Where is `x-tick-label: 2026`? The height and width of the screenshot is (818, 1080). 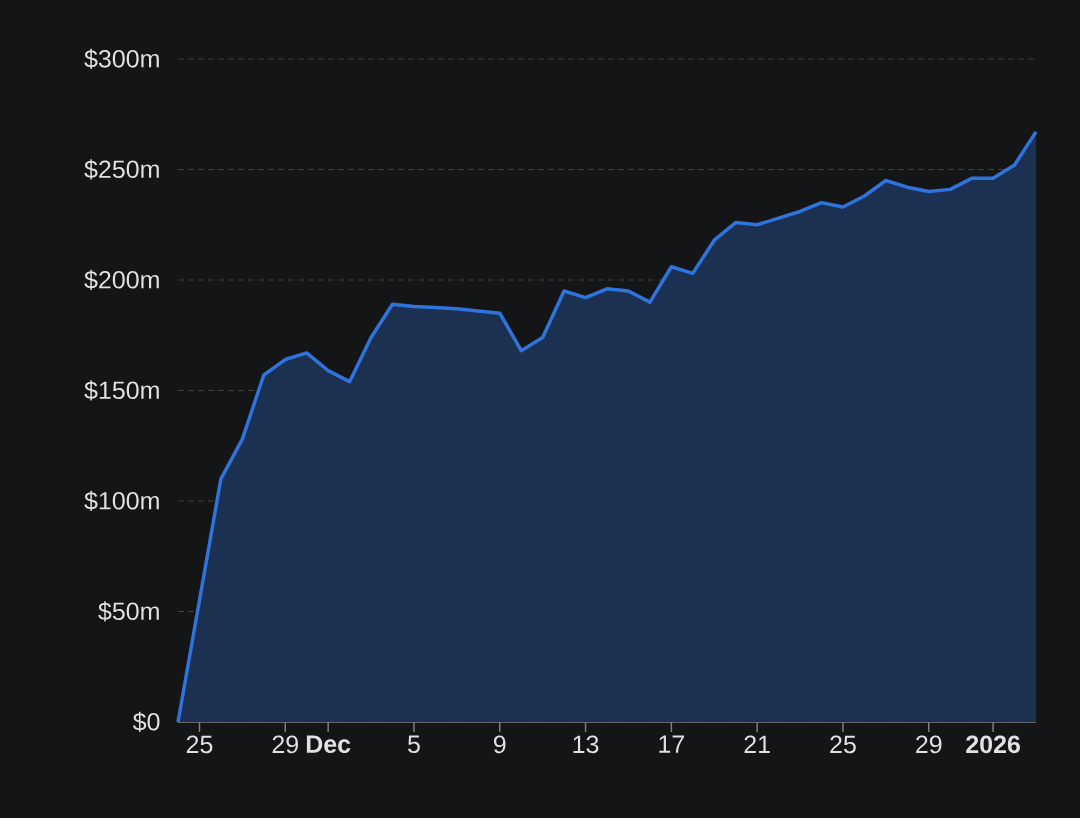
x-tick-label: 2026 is located at coordinates (993, 744).